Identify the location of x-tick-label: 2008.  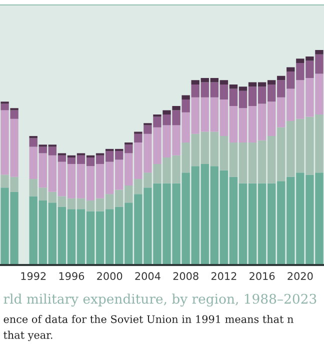
(185, 276).